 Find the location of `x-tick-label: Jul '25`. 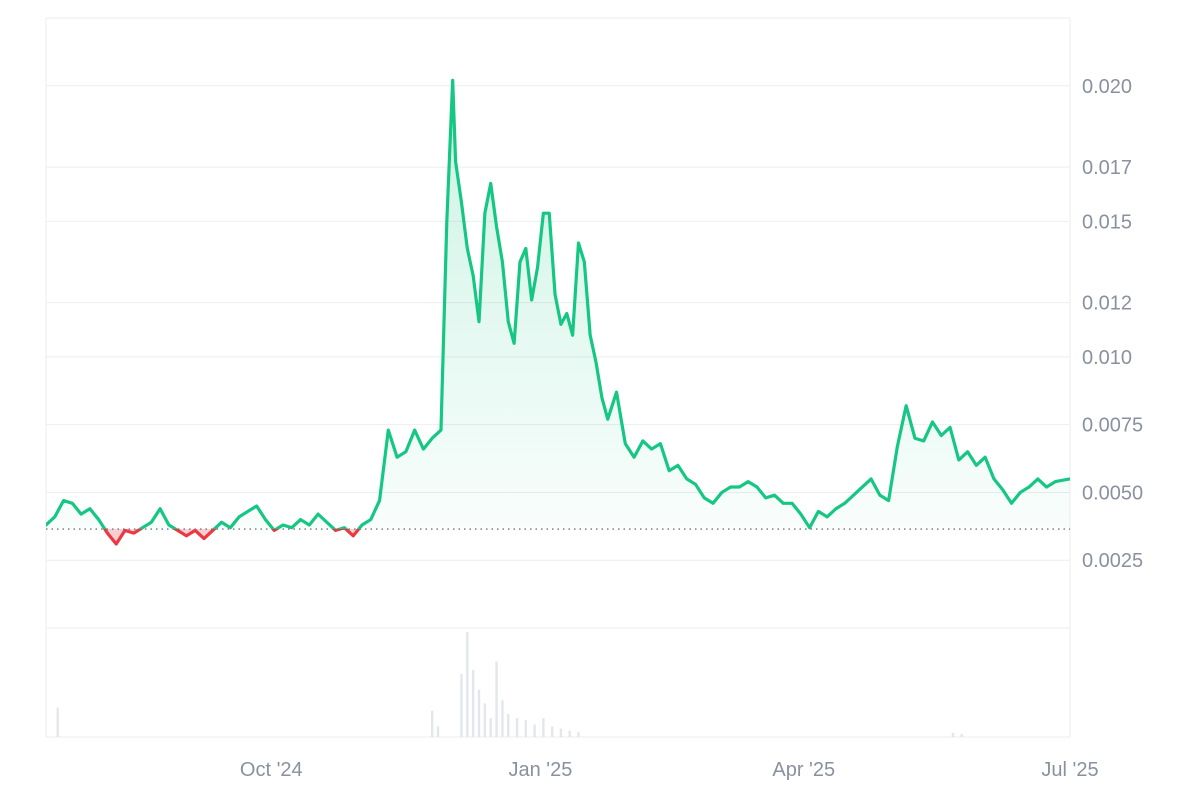

x-tick-label: Jul '25 is located at coordinates (1069, 770).